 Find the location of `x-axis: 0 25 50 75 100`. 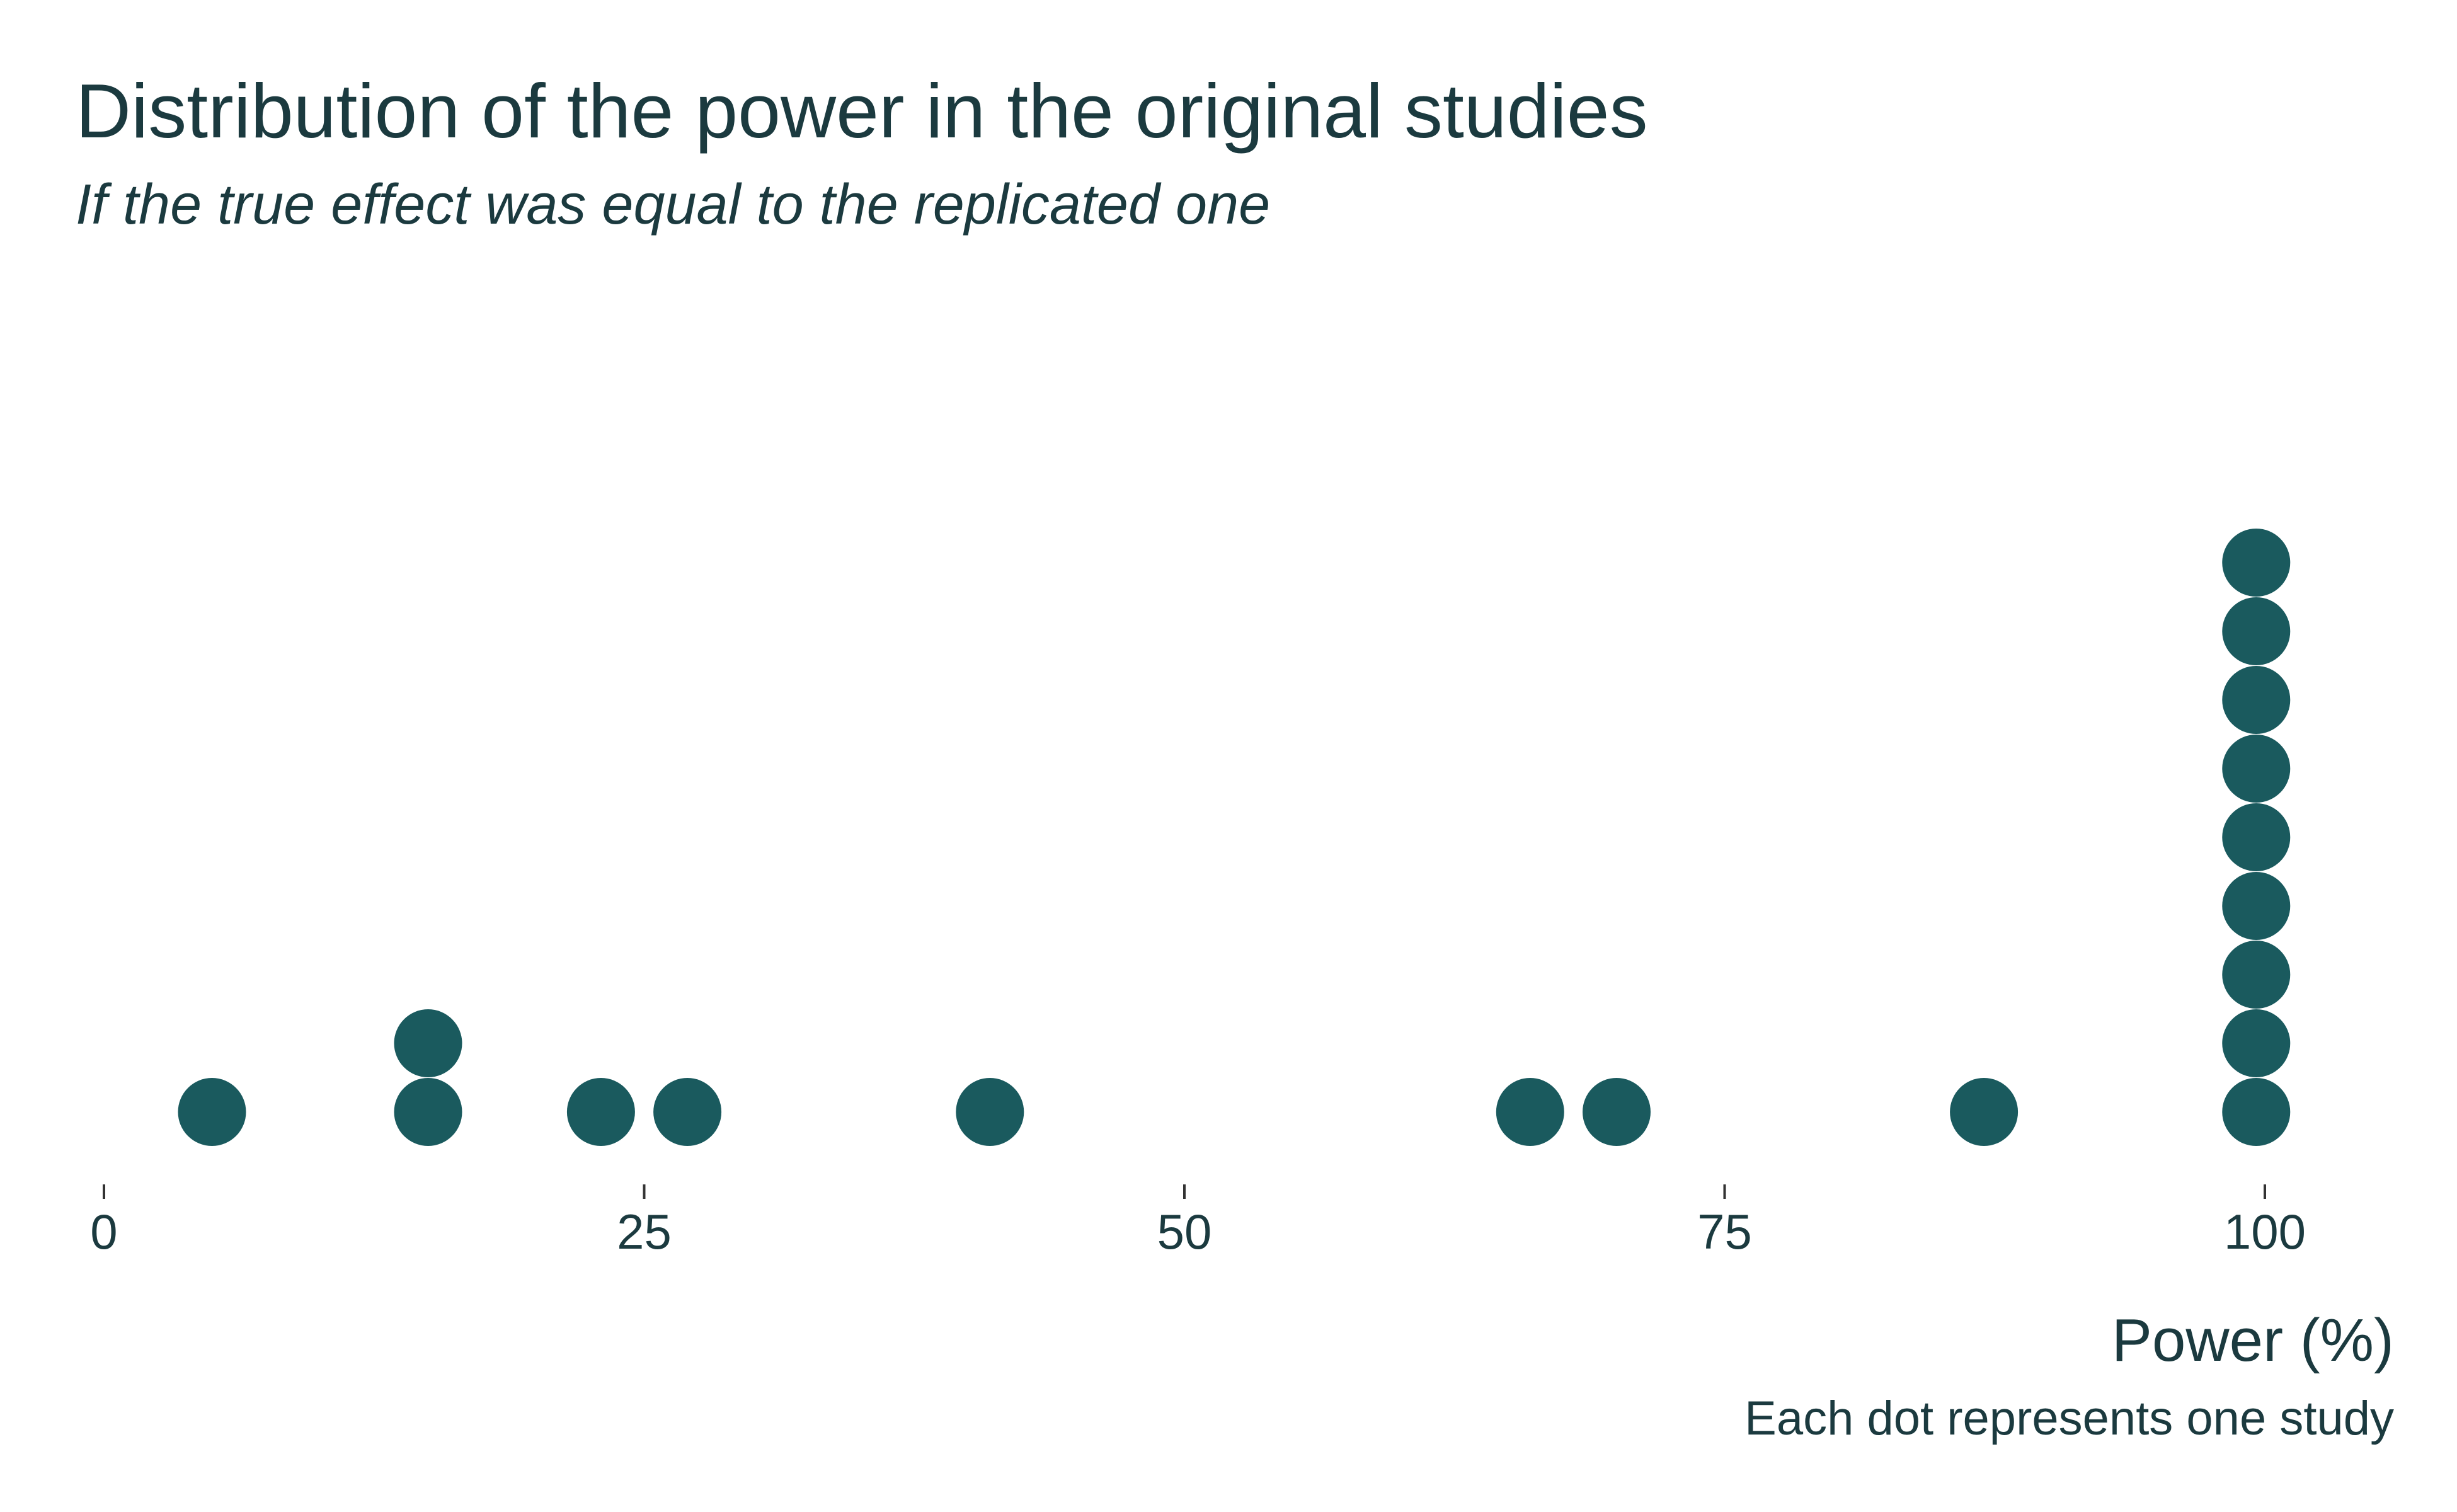

x-axis: 0 25 50 75 100 is located at coordinates (1198, 1221).